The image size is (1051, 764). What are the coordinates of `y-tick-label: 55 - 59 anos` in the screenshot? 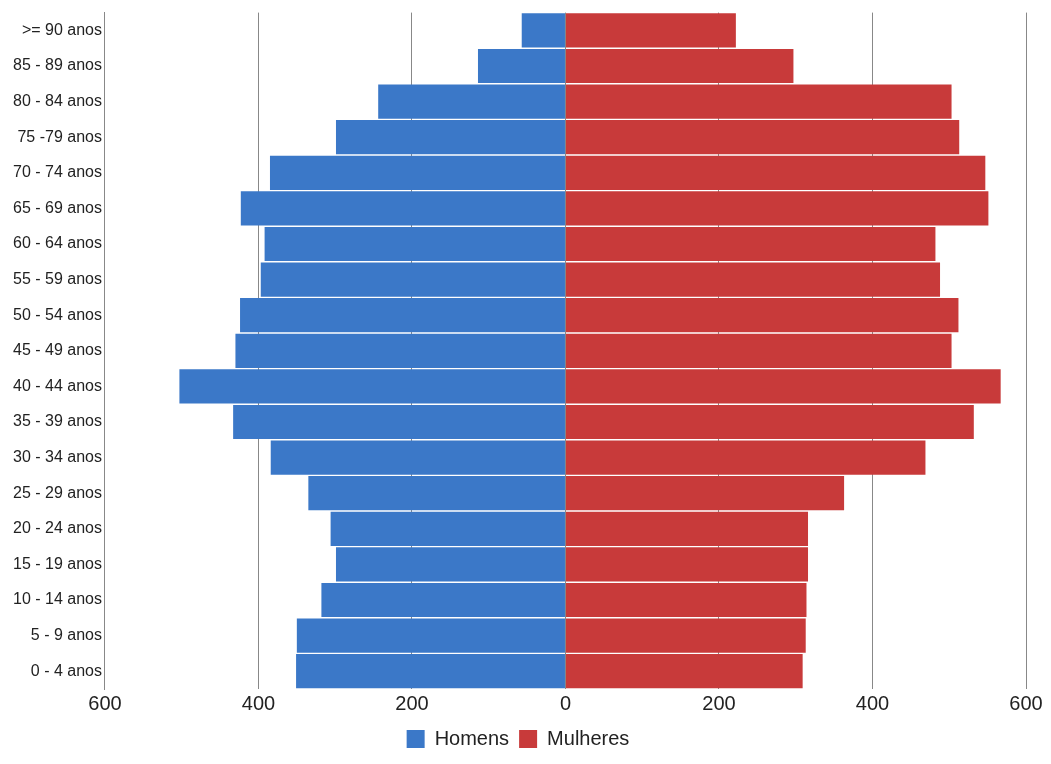 It's located at (57, 279).